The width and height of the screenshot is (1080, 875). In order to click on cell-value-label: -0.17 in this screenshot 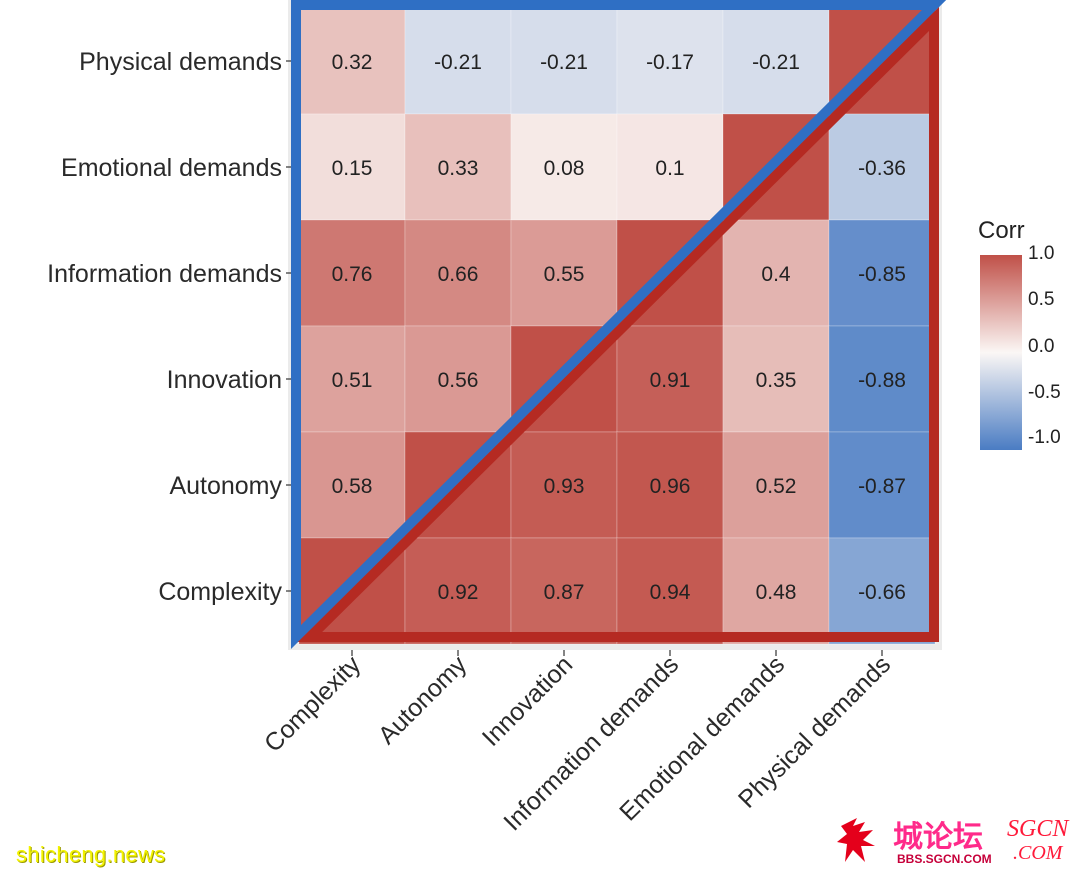, I will do `click(670, 62)`.